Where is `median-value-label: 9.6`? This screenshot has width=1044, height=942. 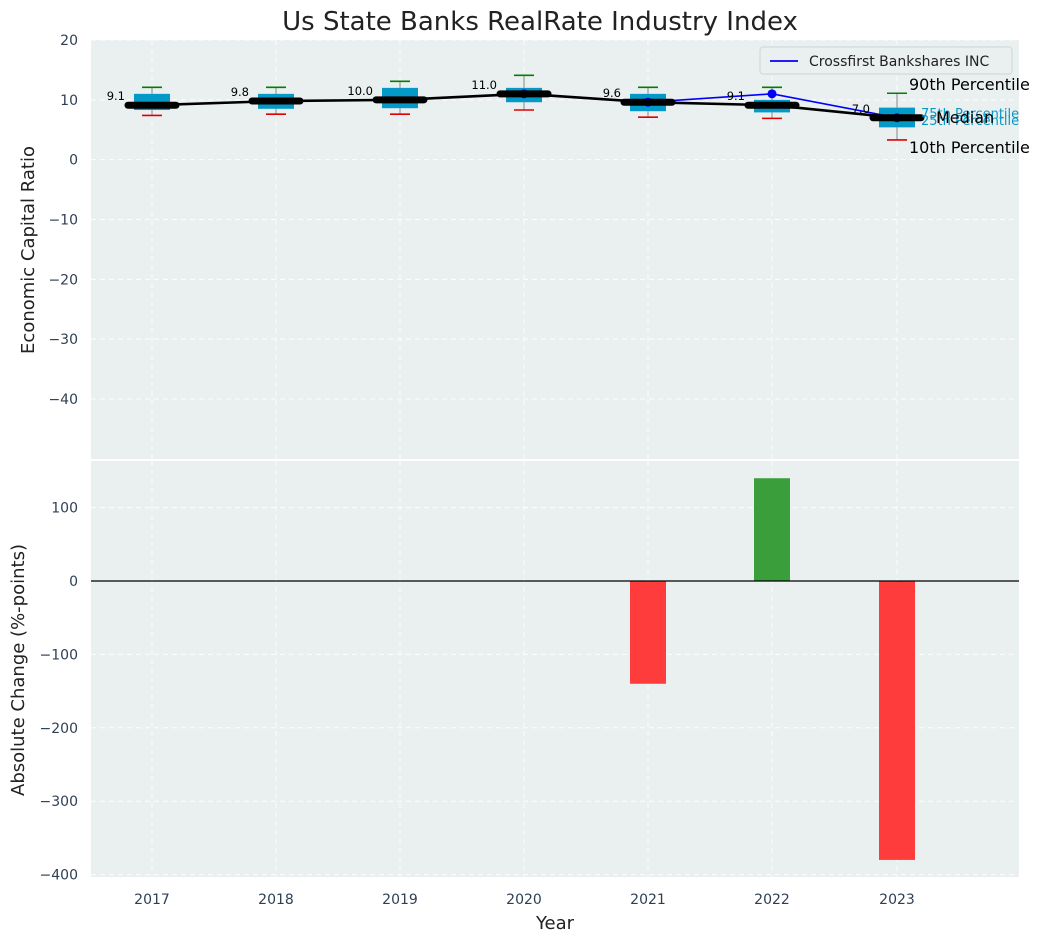 median-value-label: 9.6 is located at coordinates (612, 93).